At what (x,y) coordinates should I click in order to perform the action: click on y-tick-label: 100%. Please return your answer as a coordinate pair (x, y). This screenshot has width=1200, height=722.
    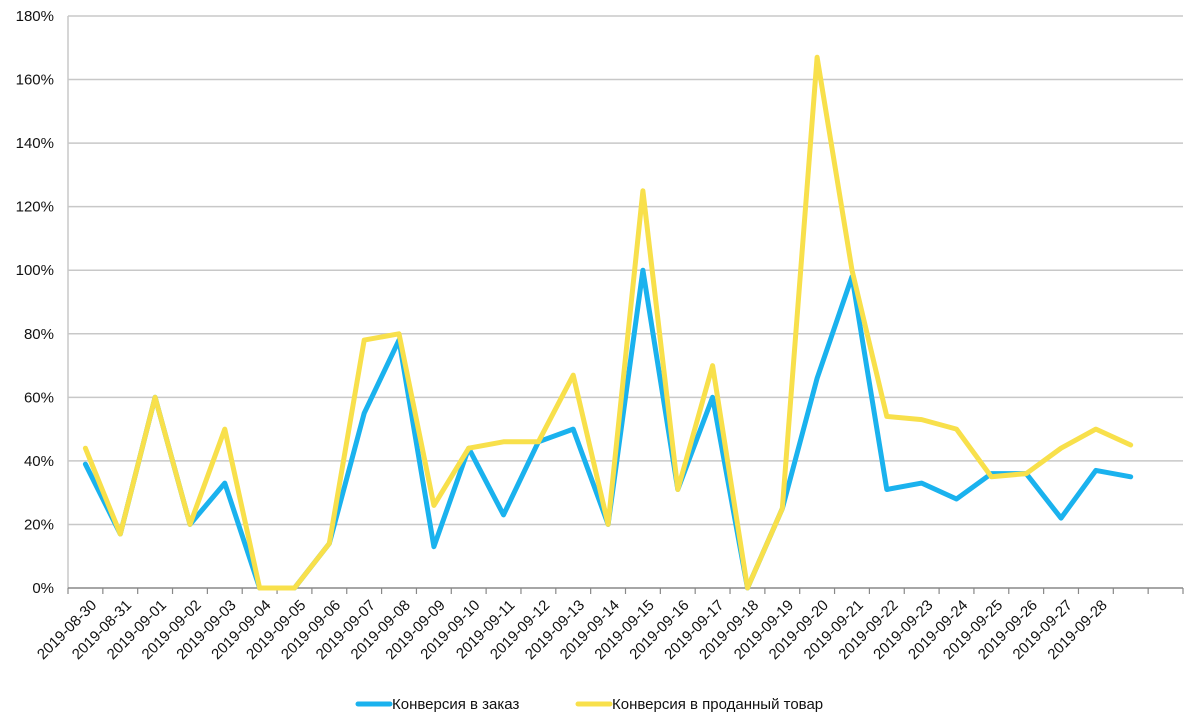
    Looking at the image, I should click on (35, 270).